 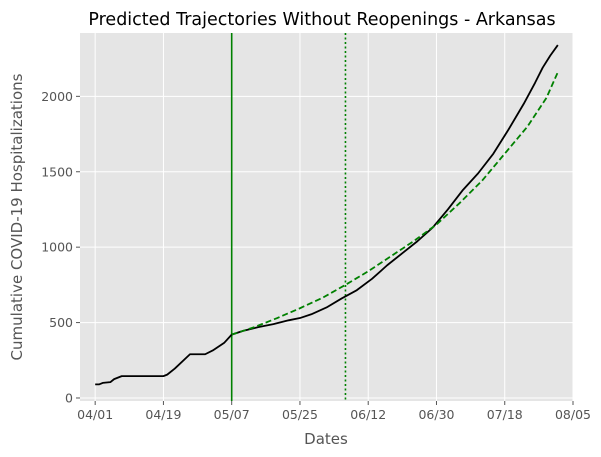 I want to click on x-tick-label: 06/30, so click(x=436, y=414).